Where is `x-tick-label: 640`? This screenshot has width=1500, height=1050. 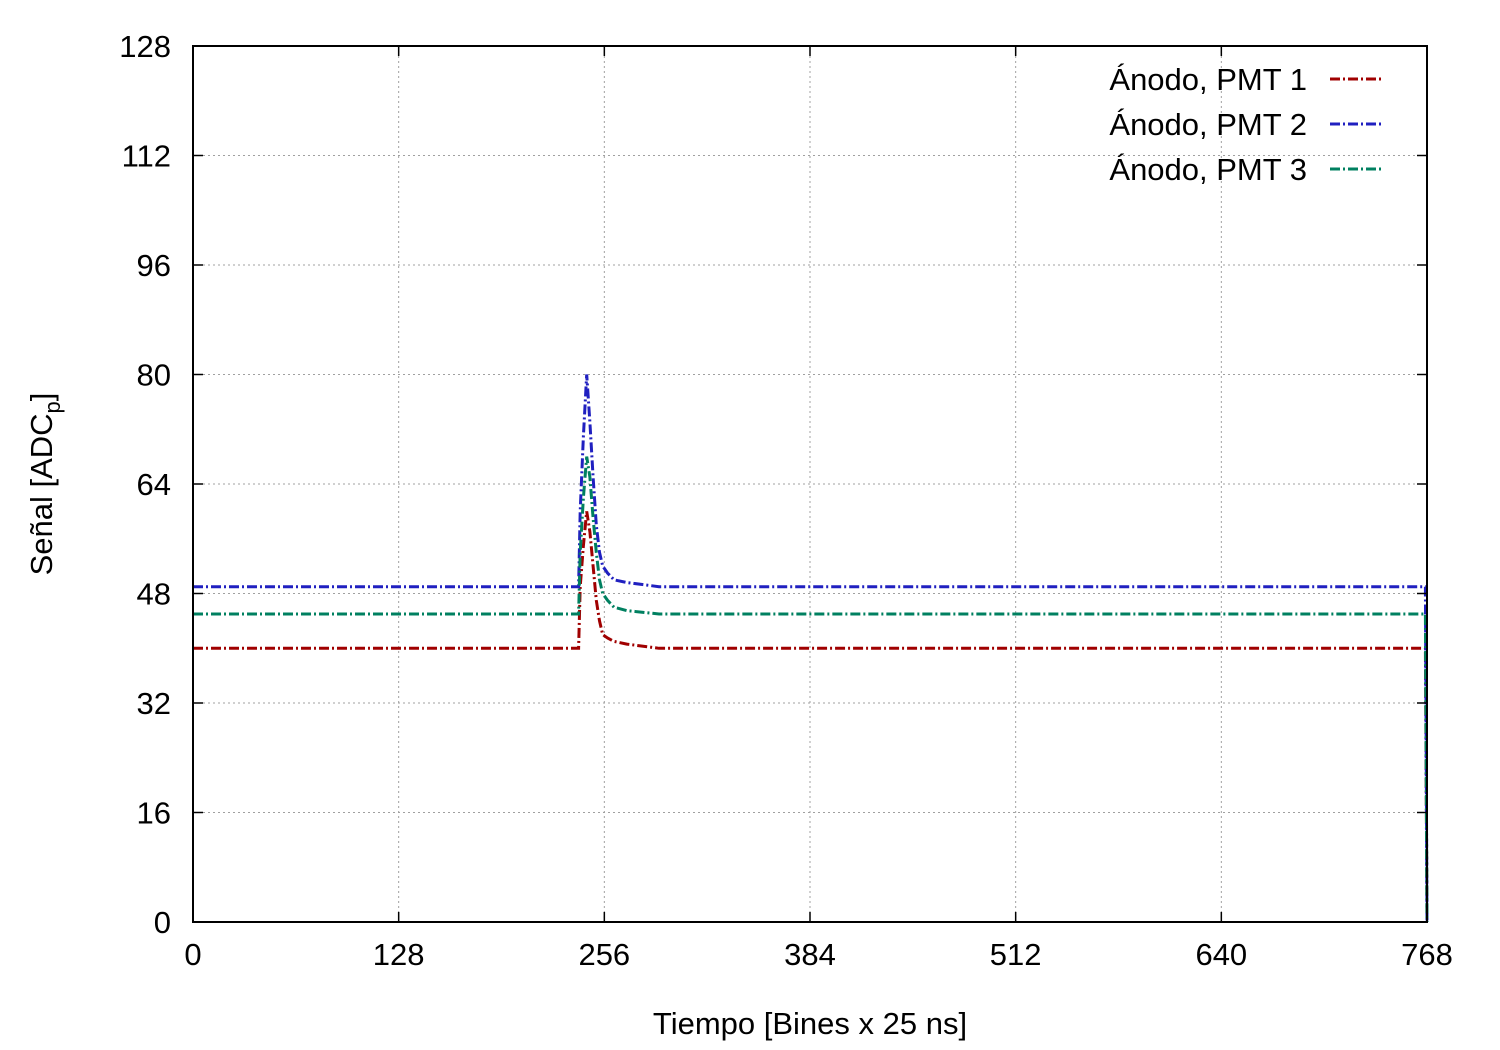 x-tick-label: 640 is located at coordinates (1221, 954).